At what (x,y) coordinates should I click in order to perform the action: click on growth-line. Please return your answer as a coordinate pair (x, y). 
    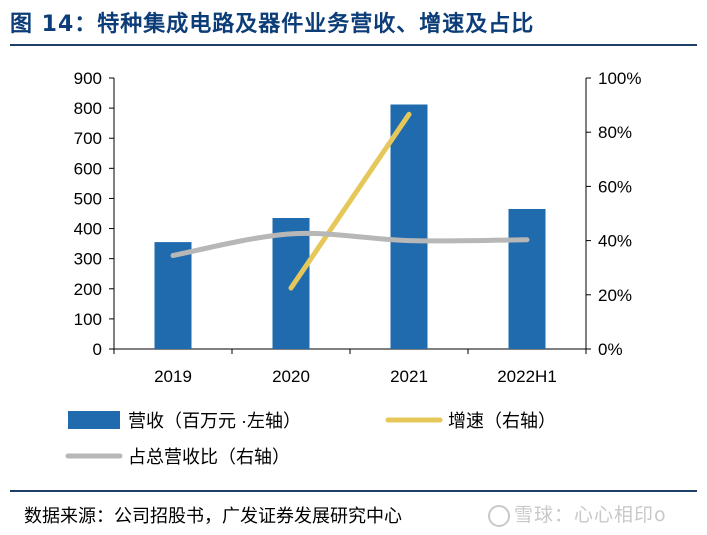
    Looking at the image, I should click on (350, 201).